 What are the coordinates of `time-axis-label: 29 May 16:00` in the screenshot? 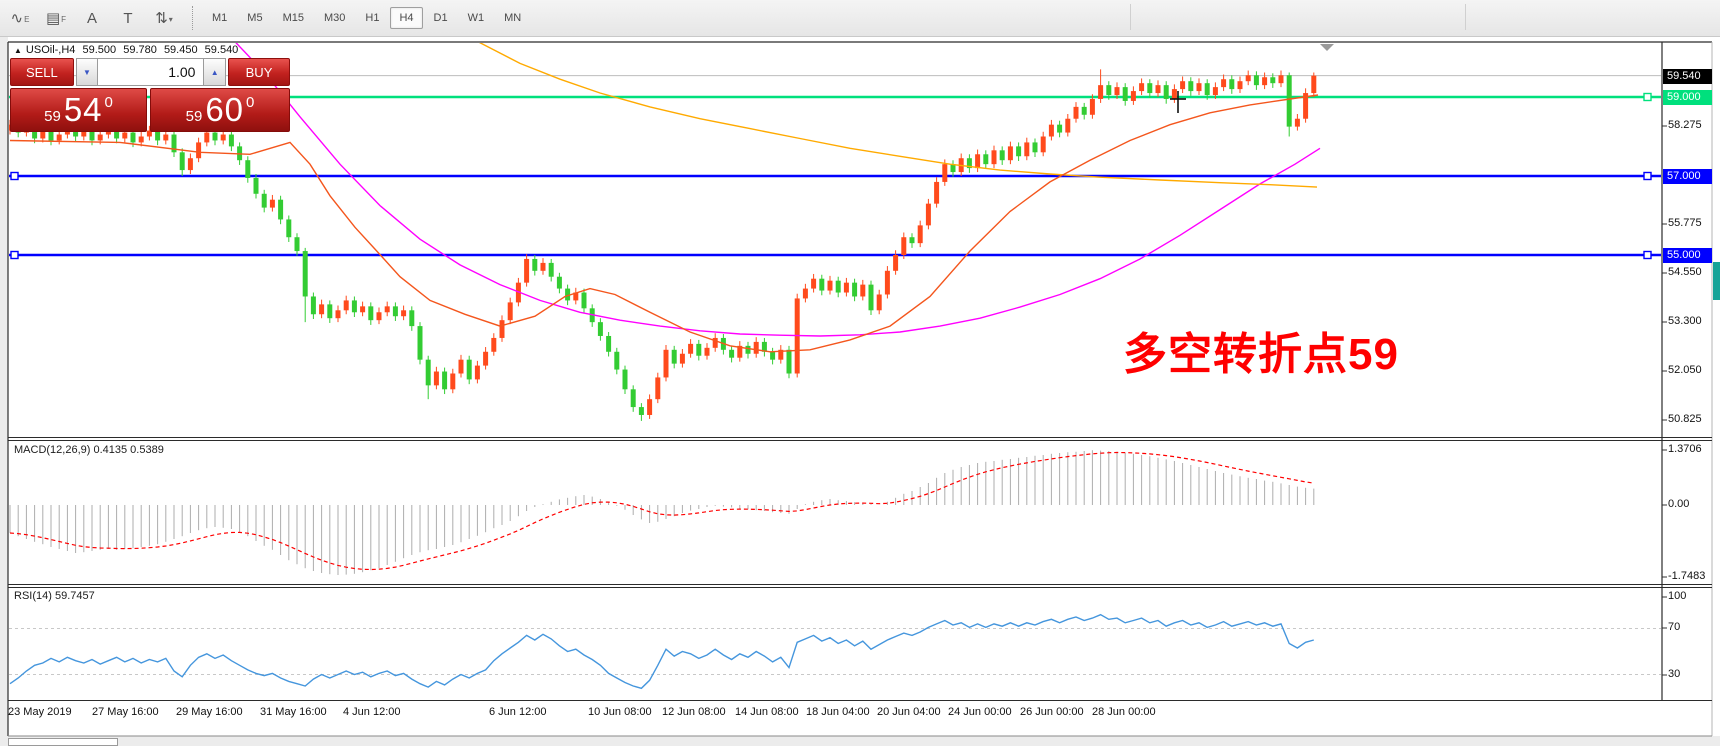 It's located at (209, 712).